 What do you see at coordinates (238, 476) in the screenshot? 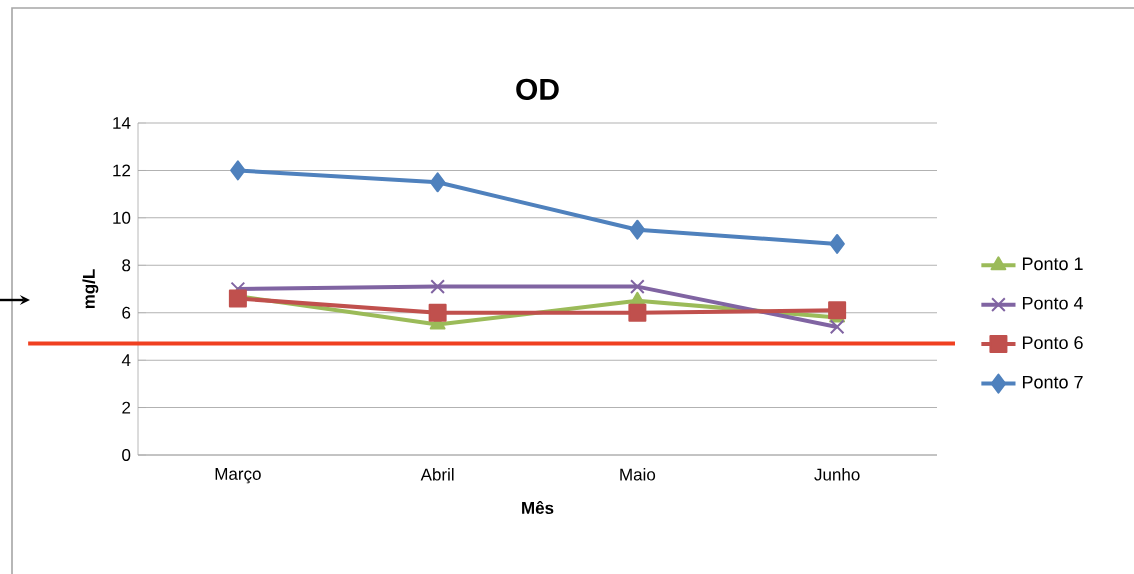
I see `x-tick-label: Março` at bounding box center [238, 476].